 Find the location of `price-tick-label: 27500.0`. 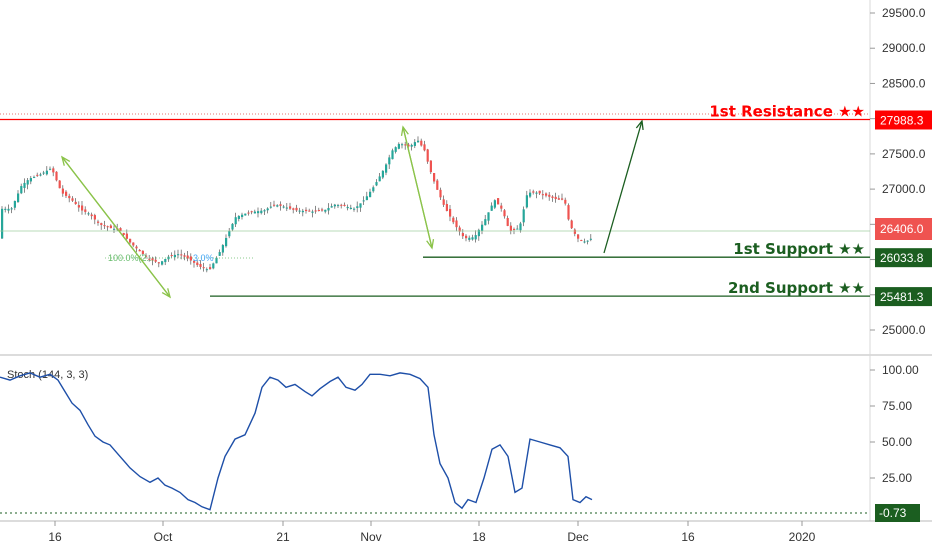

price-tick-label: 27500.0 is located at coordinates (904, 154).